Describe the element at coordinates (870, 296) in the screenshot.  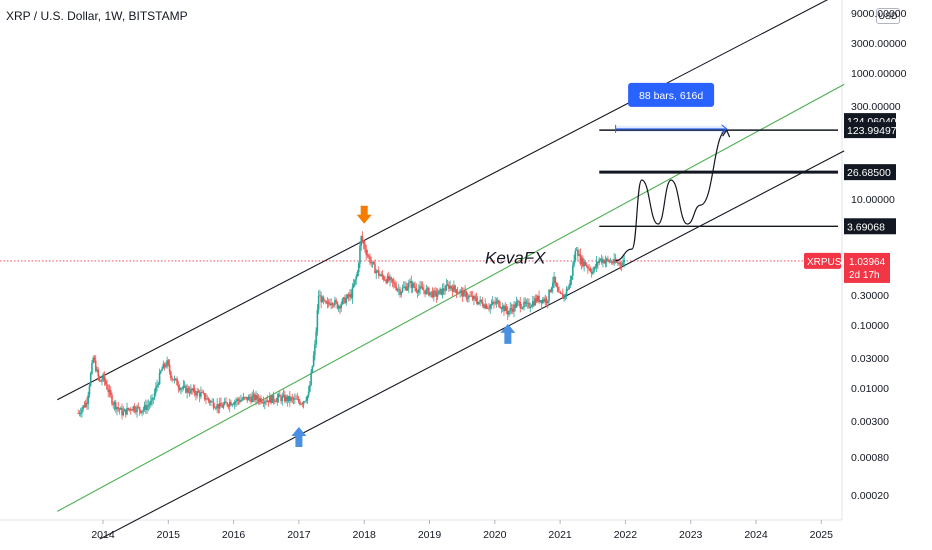
I see `y-tick-label: 0.30000` at that location.